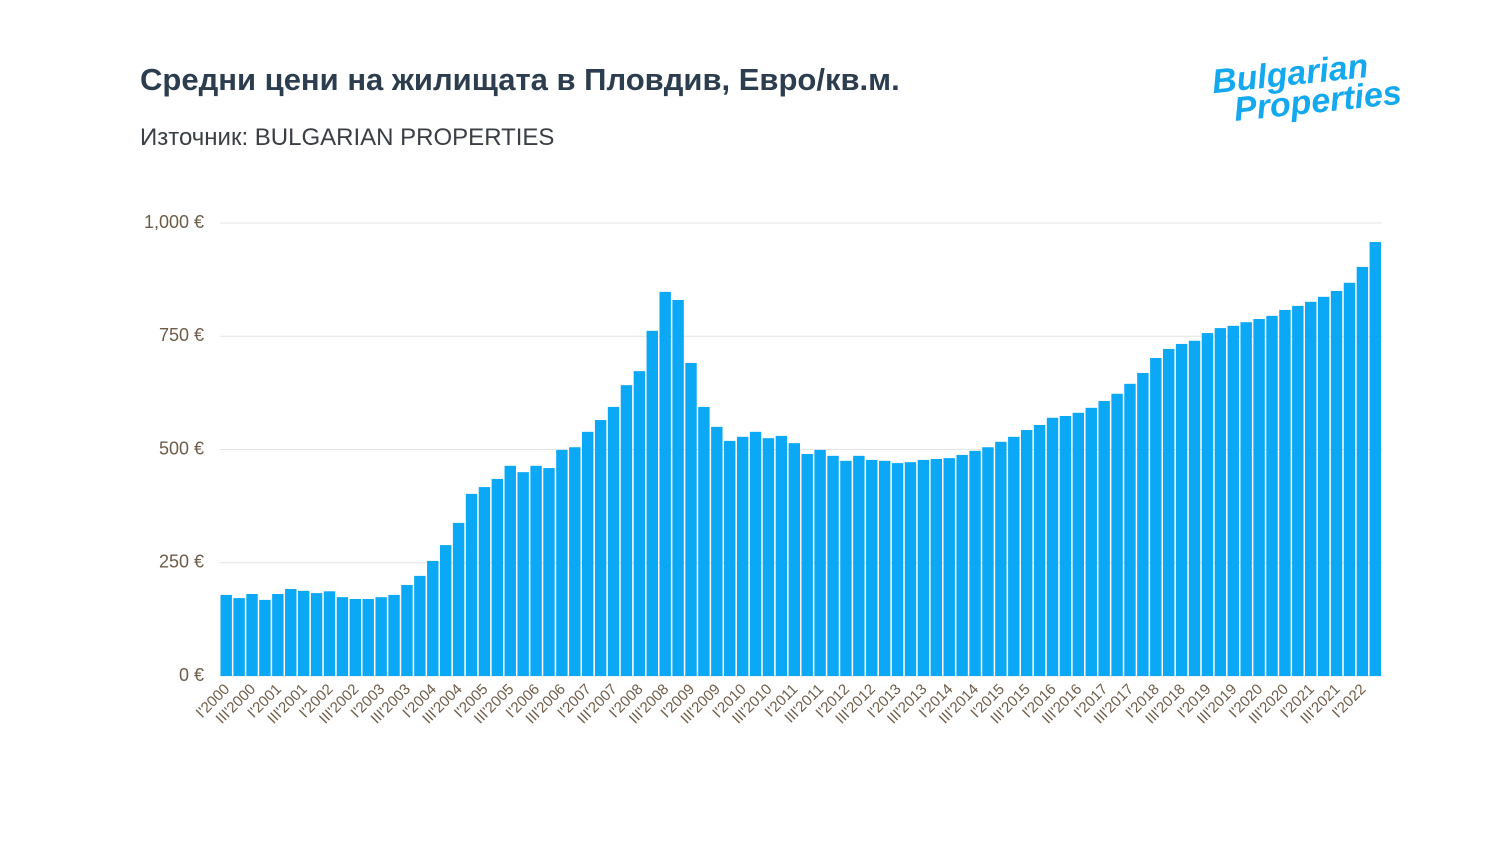 Image resolution: width=1500 pixels, height=844 pixels. I want to click on chart-subtitle: Източник: BULGARIAN PROPERTIES, so click(347, 137).